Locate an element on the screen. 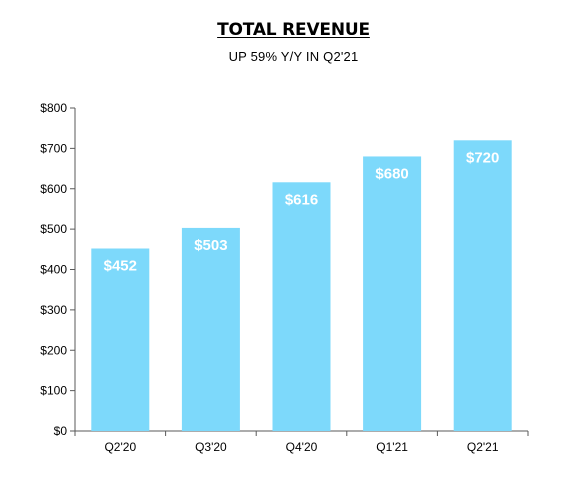 Image resolution: width=587 pixels, height=481 pixels. y-tick-label: $0 is located at coordinates (61, 431).